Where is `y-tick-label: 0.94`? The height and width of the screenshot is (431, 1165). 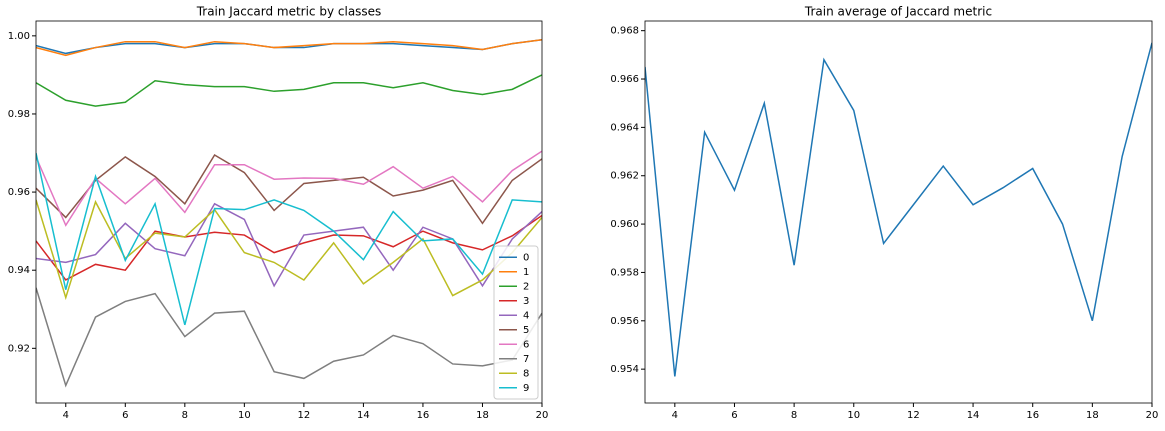 y-tick-label: 0.94 is located at coordinates (19, 270).